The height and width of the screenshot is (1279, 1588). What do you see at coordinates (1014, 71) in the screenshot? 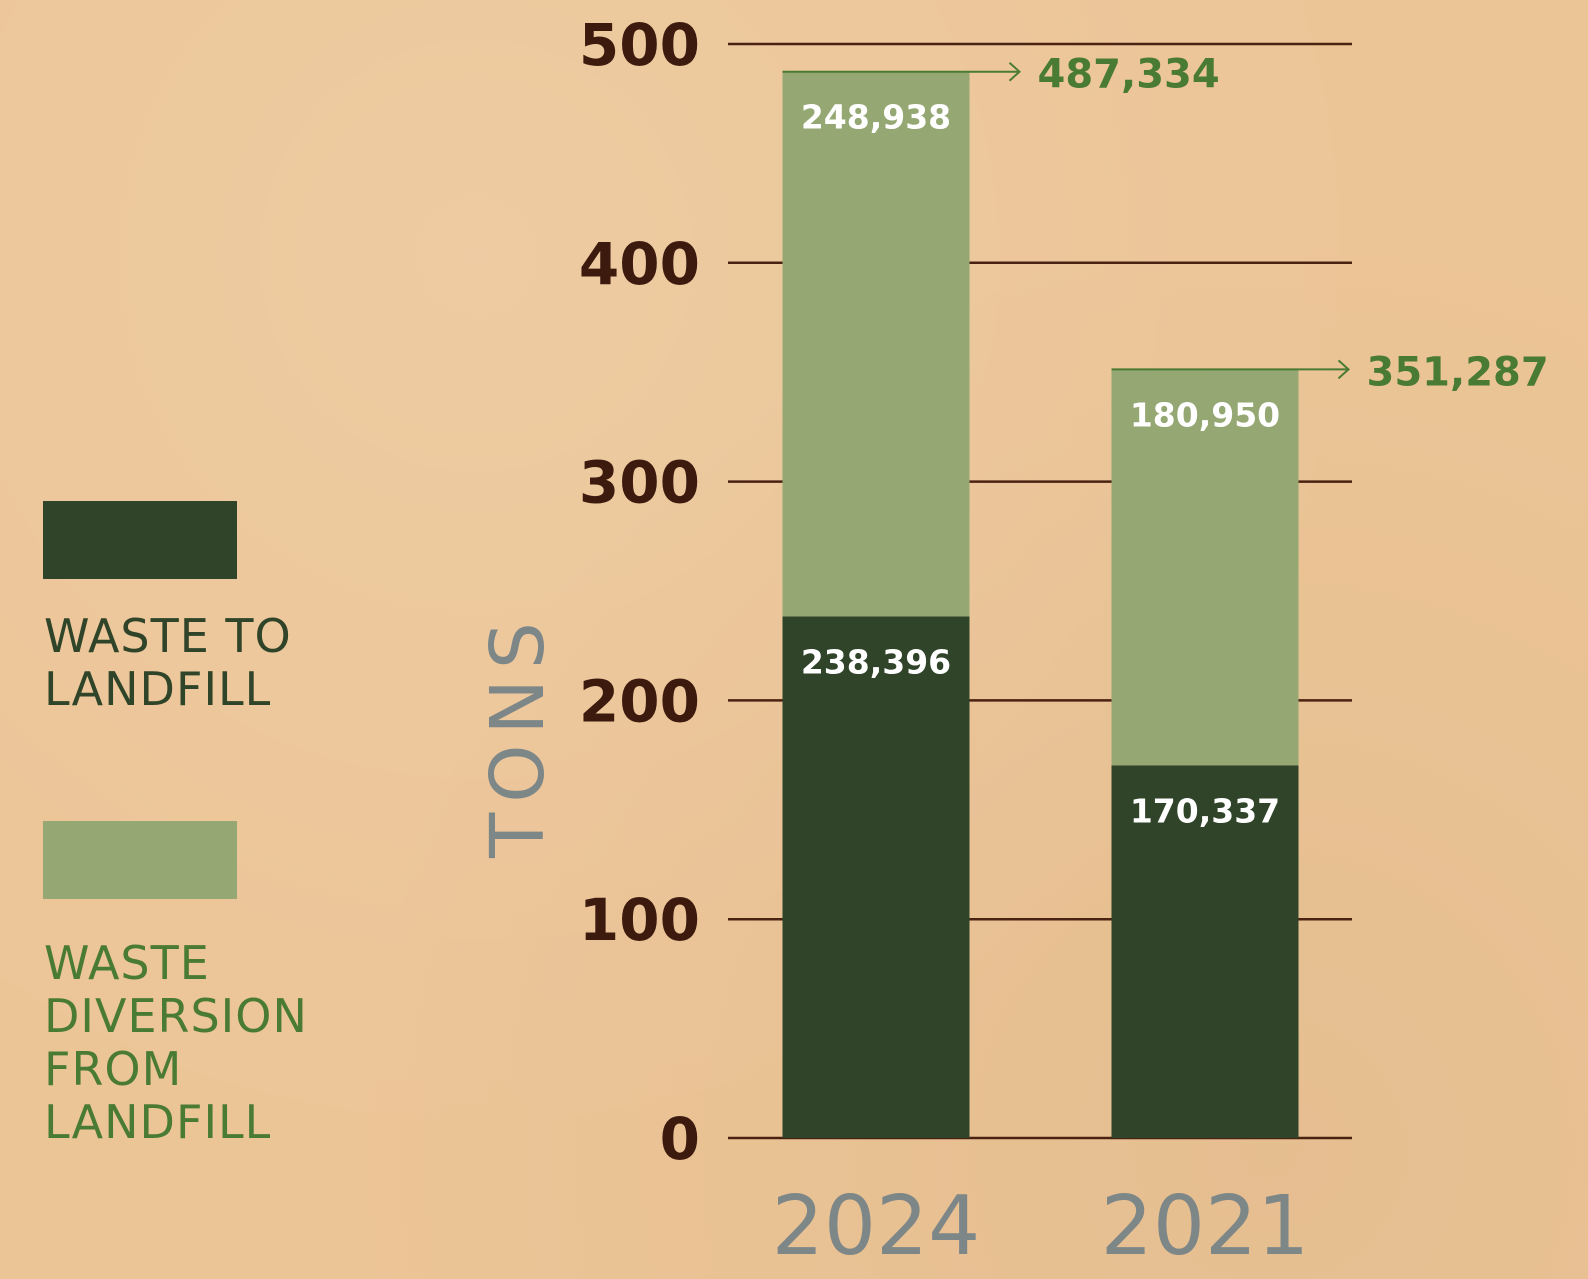
I see `total-arrow-2024` at bounding box center [1014, 71].